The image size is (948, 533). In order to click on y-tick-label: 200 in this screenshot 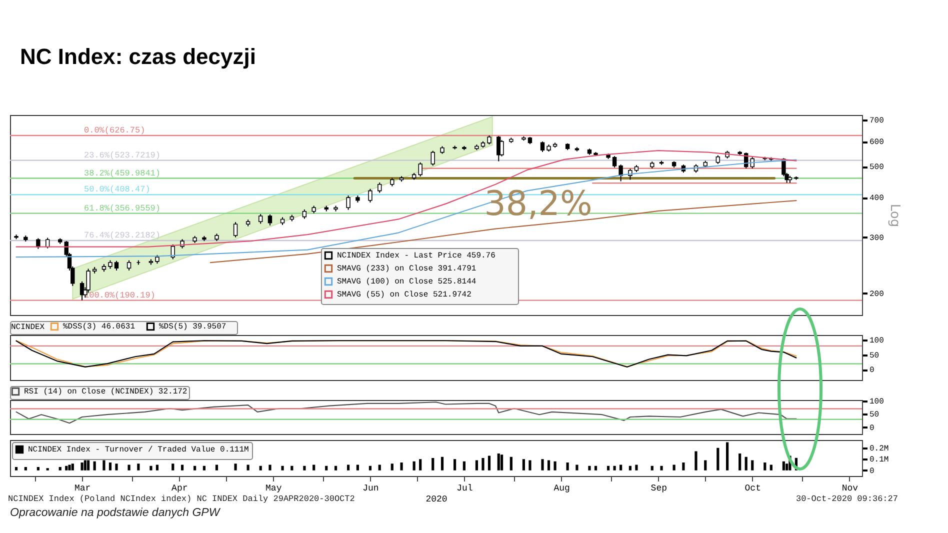, I will do `click(877, 294)`.